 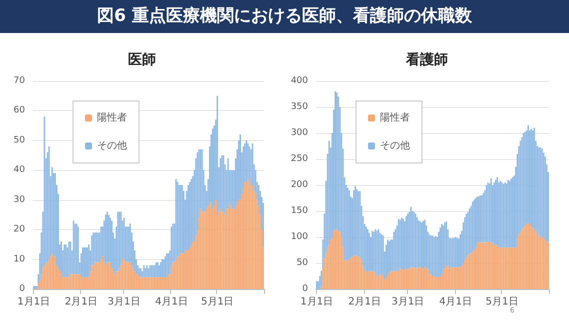 What do you see at coordinates (299, 133) in the screenshot?
I see `y-tick-label: 300` at bounding box center [299, 133].